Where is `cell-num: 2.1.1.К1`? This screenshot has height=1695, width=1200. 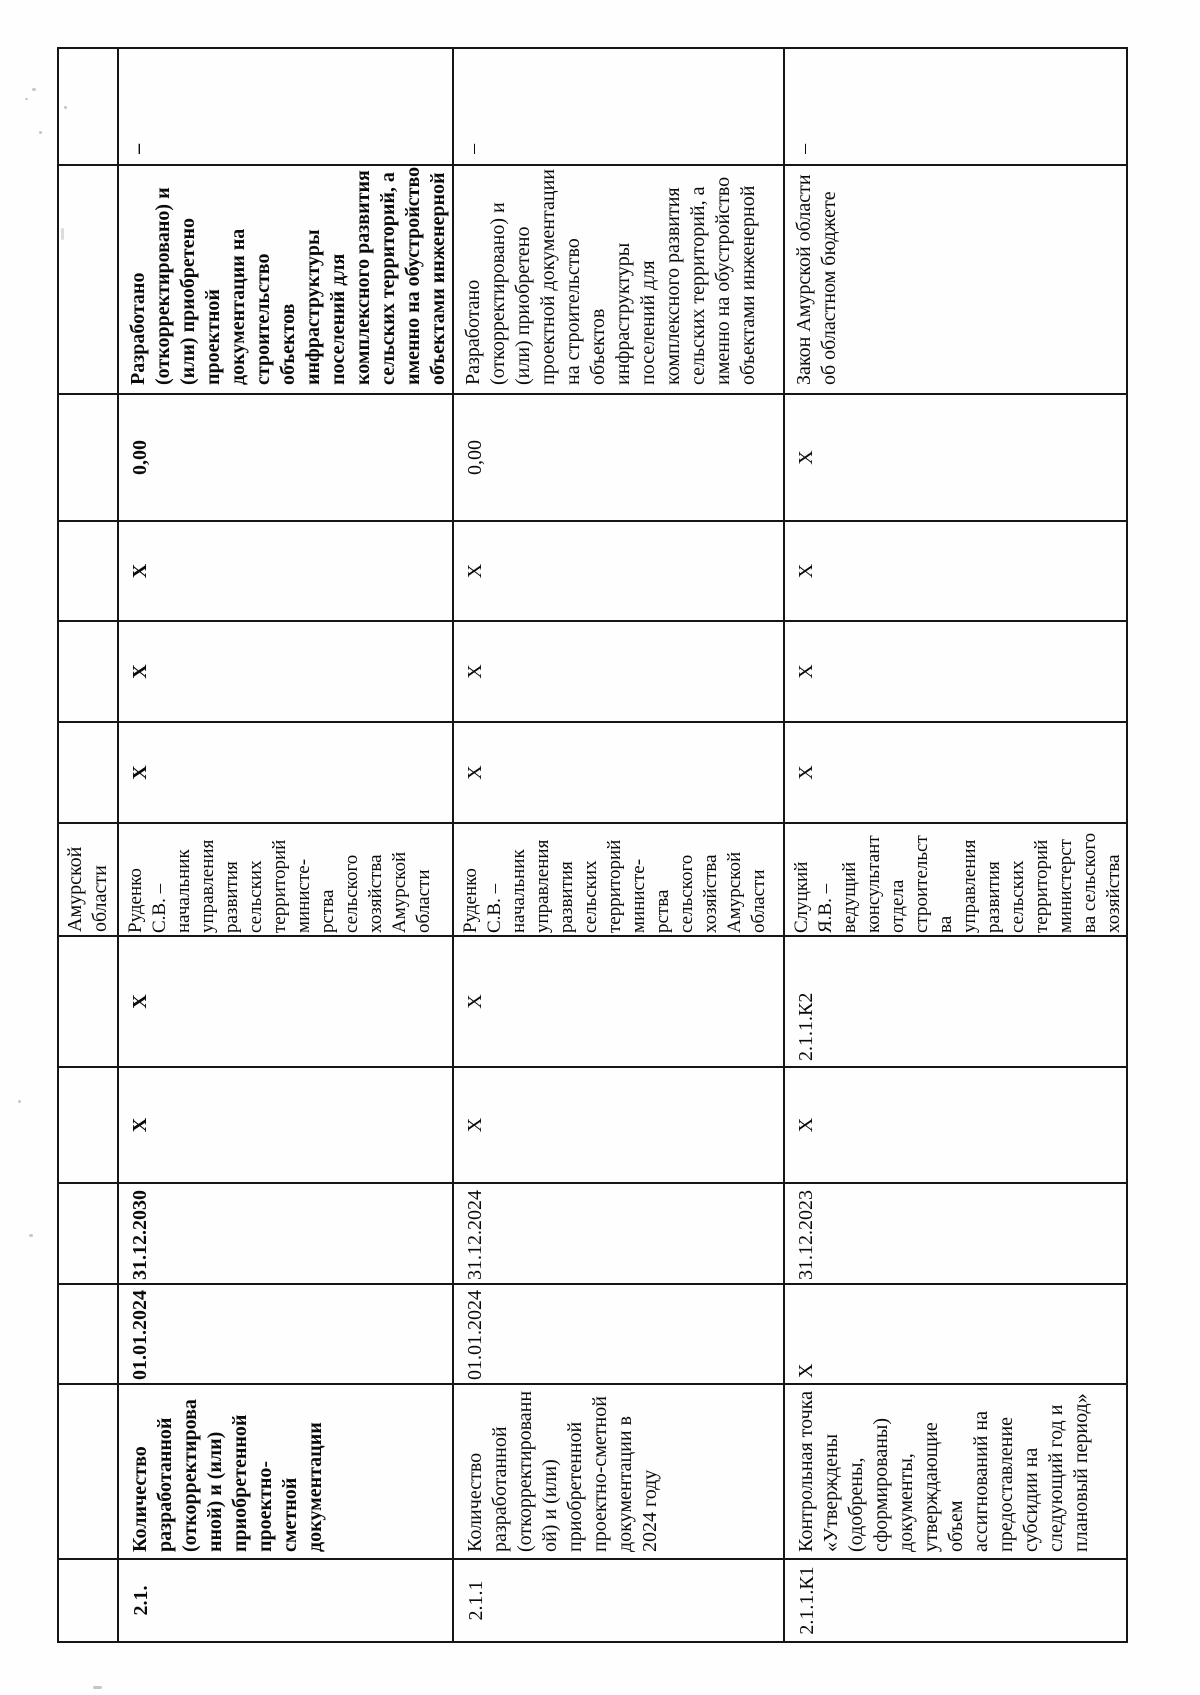
cell-num: 2.1.1.К1 is located at coordinates (955, 1600).